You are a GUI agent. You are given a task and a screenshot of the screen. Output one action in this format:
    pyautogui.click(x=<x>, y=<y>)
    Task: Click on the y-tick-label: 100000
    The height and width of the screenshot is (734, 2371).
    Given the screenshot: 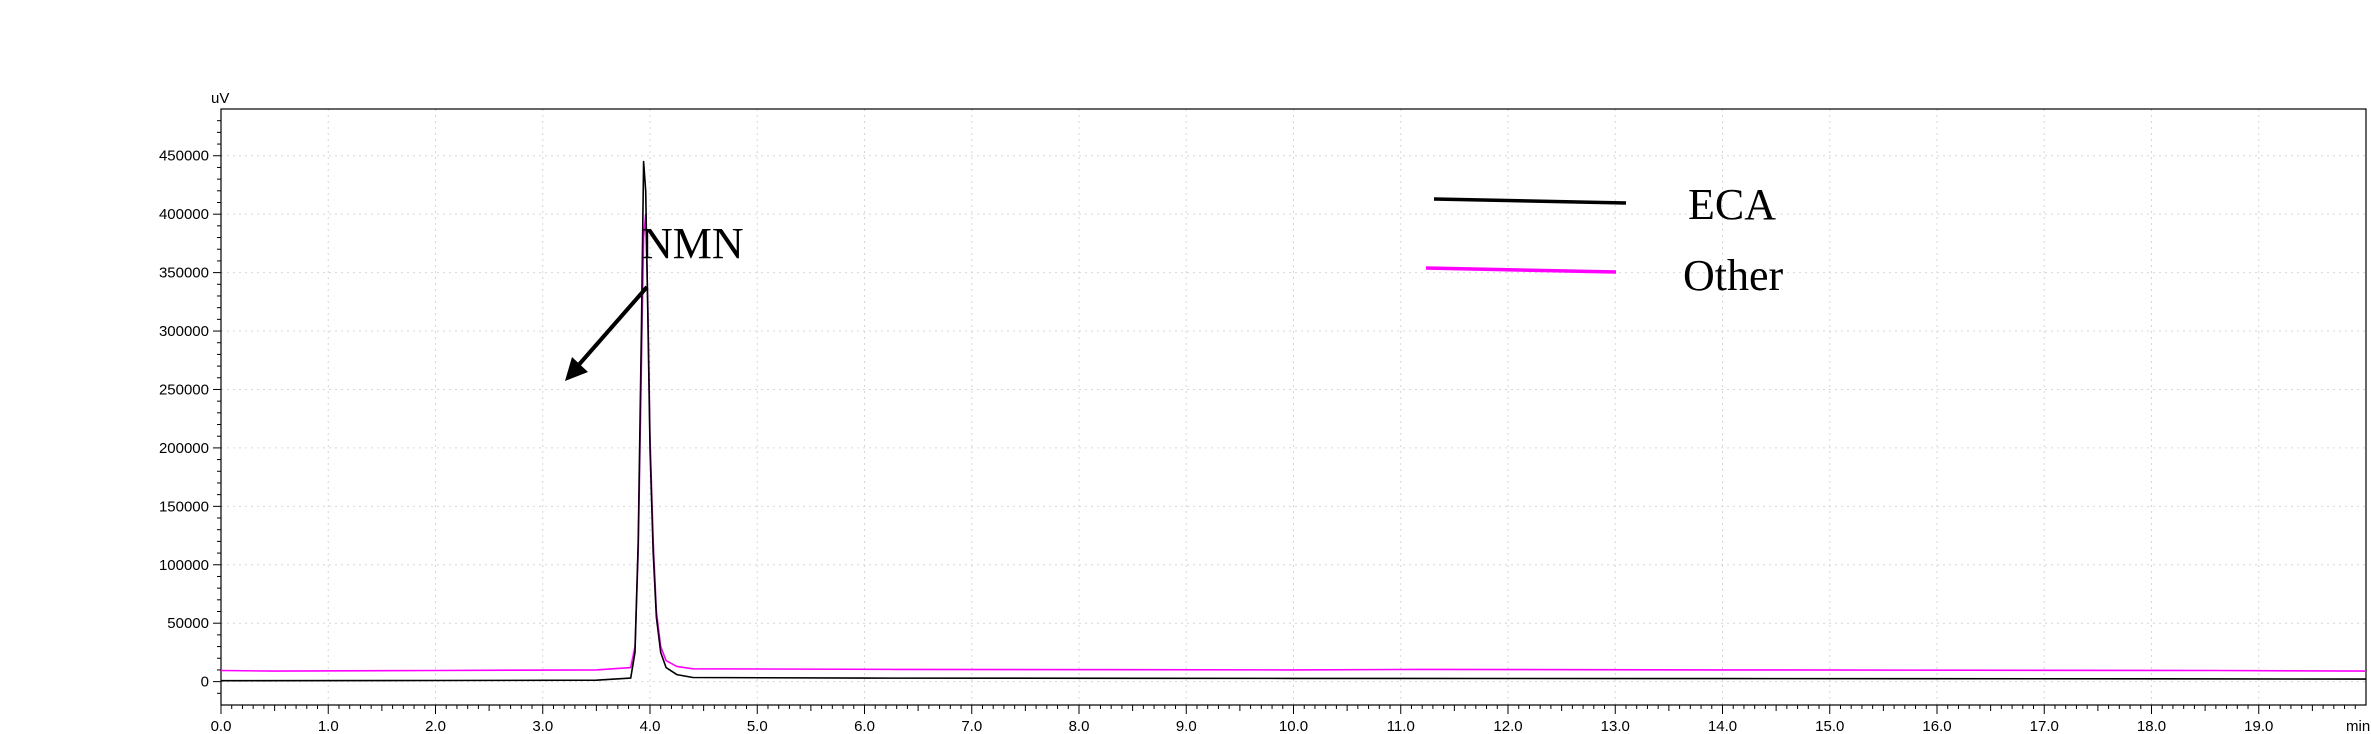 What is the action you would take?
    pyautogui.click(x=184, y=565)
    